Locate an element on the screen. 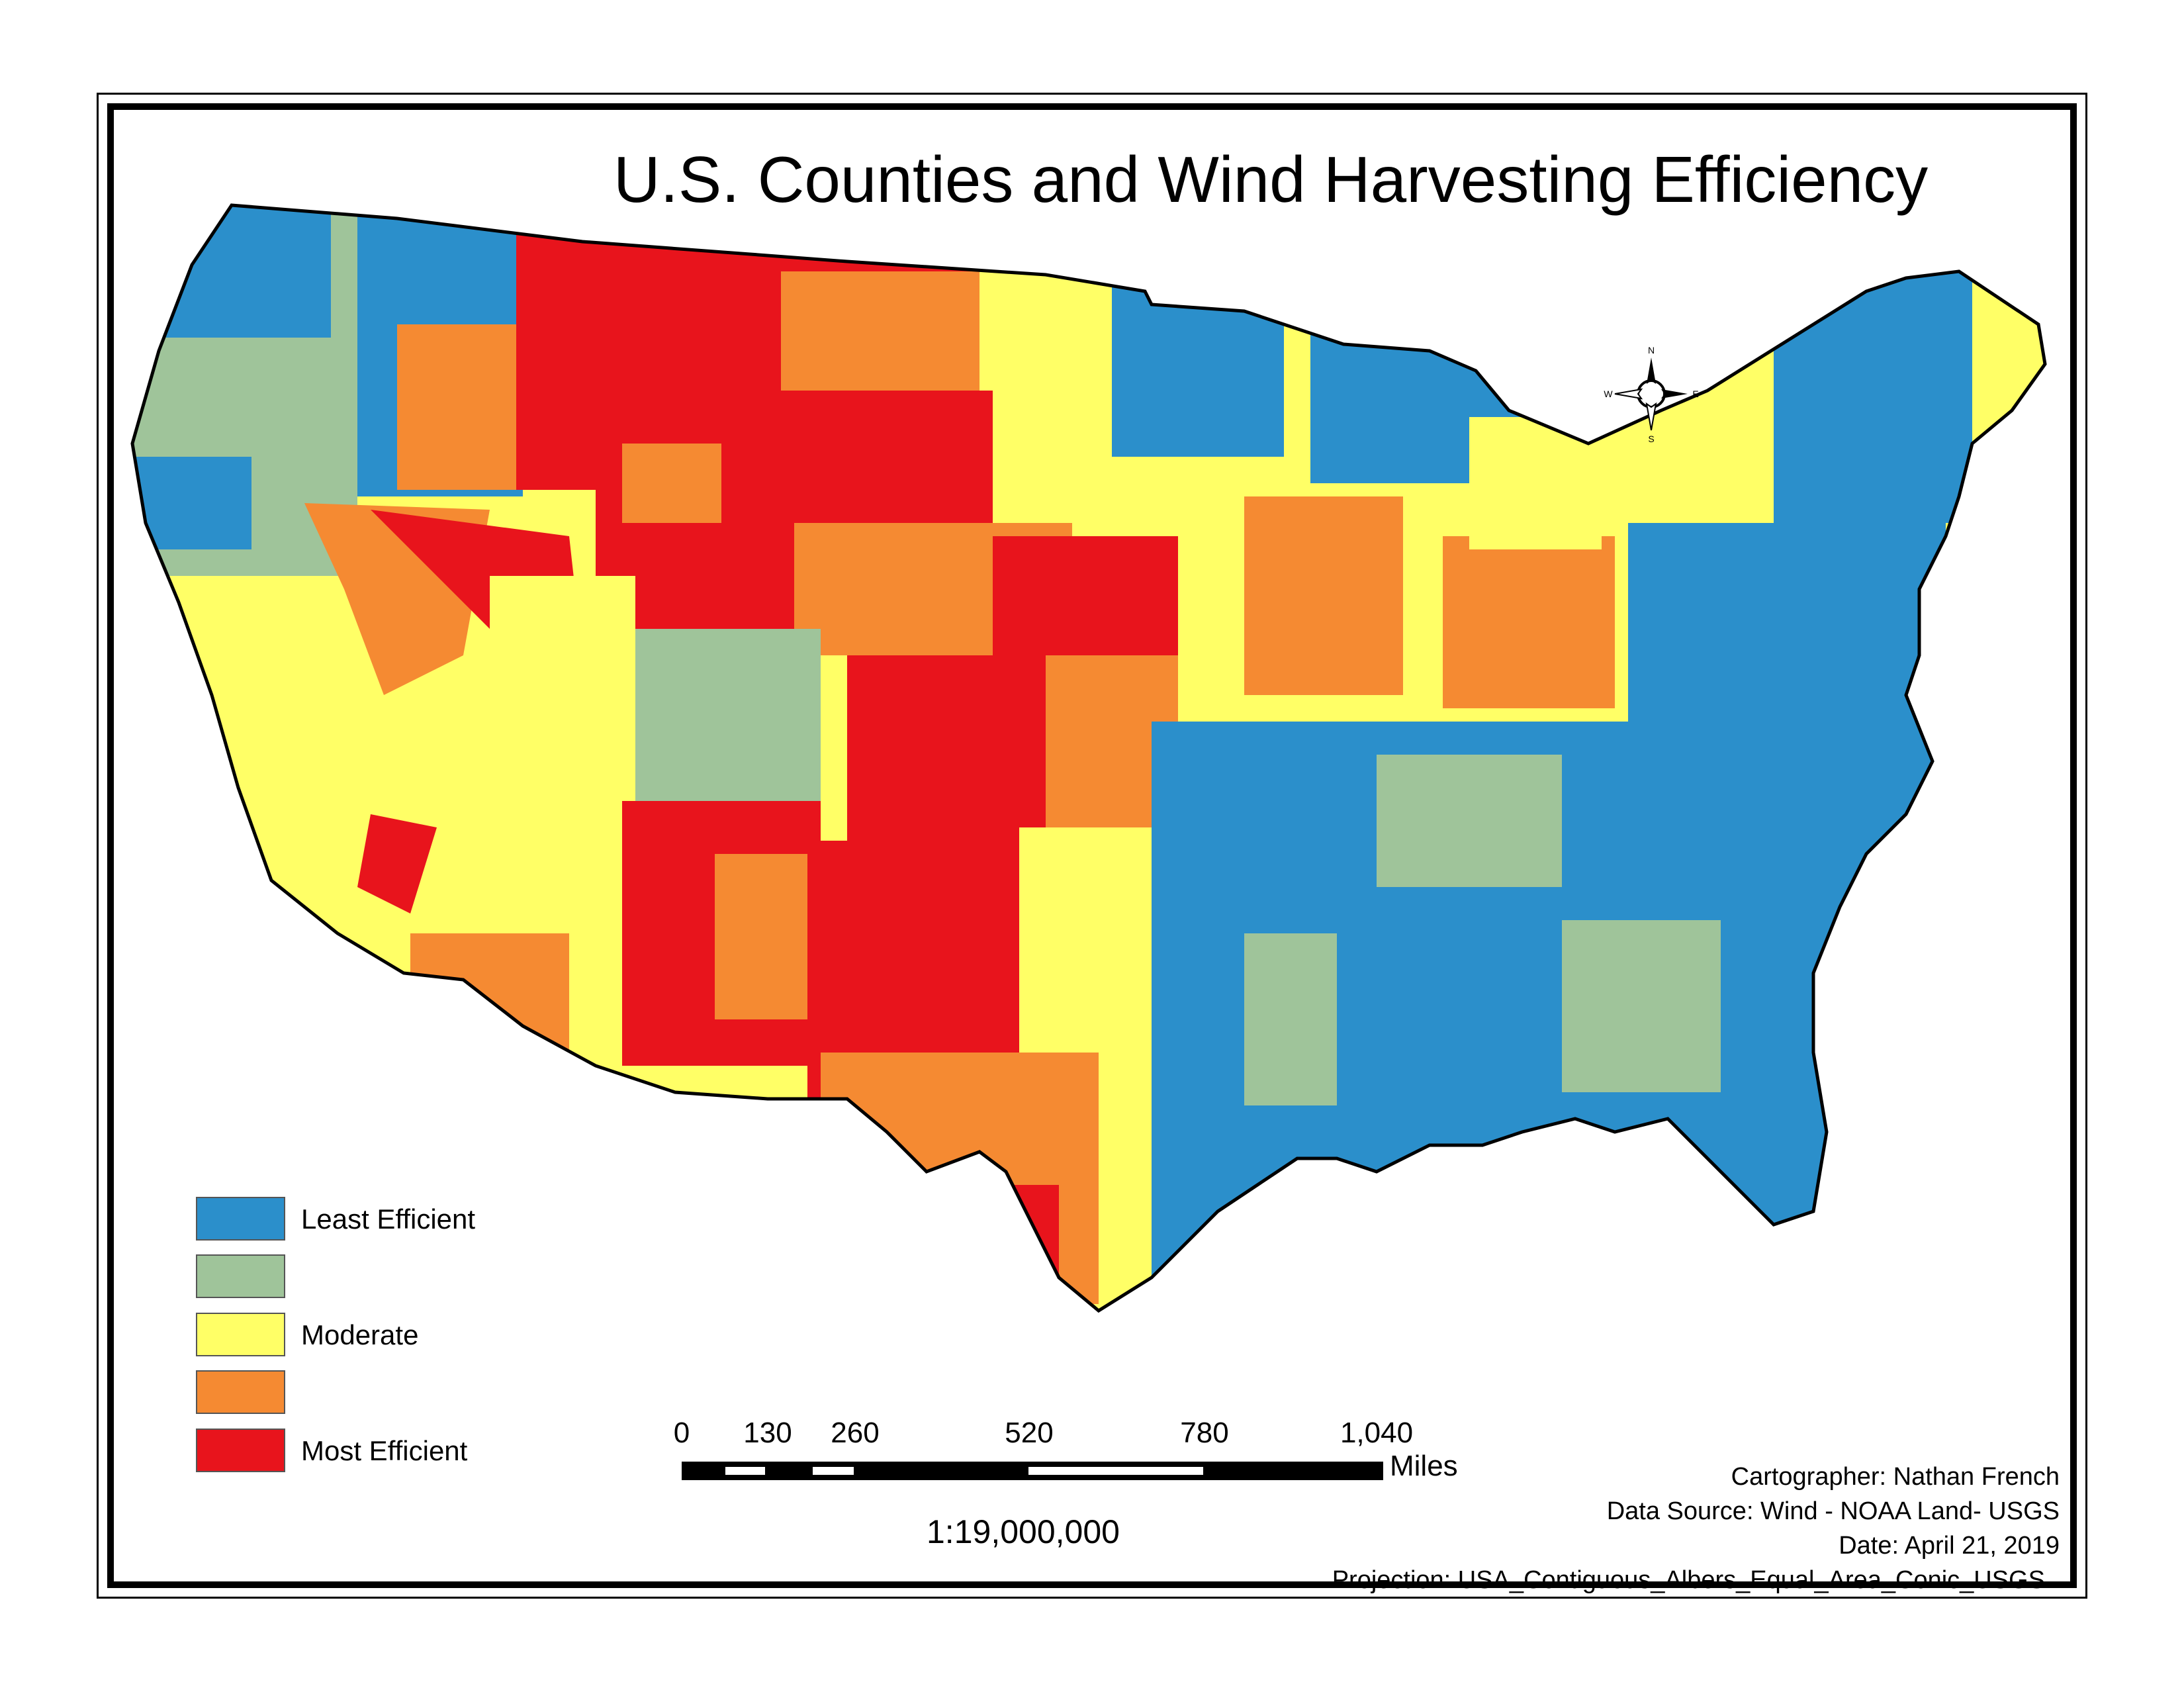  region-idaho-south is located at coordinates (463, 407).